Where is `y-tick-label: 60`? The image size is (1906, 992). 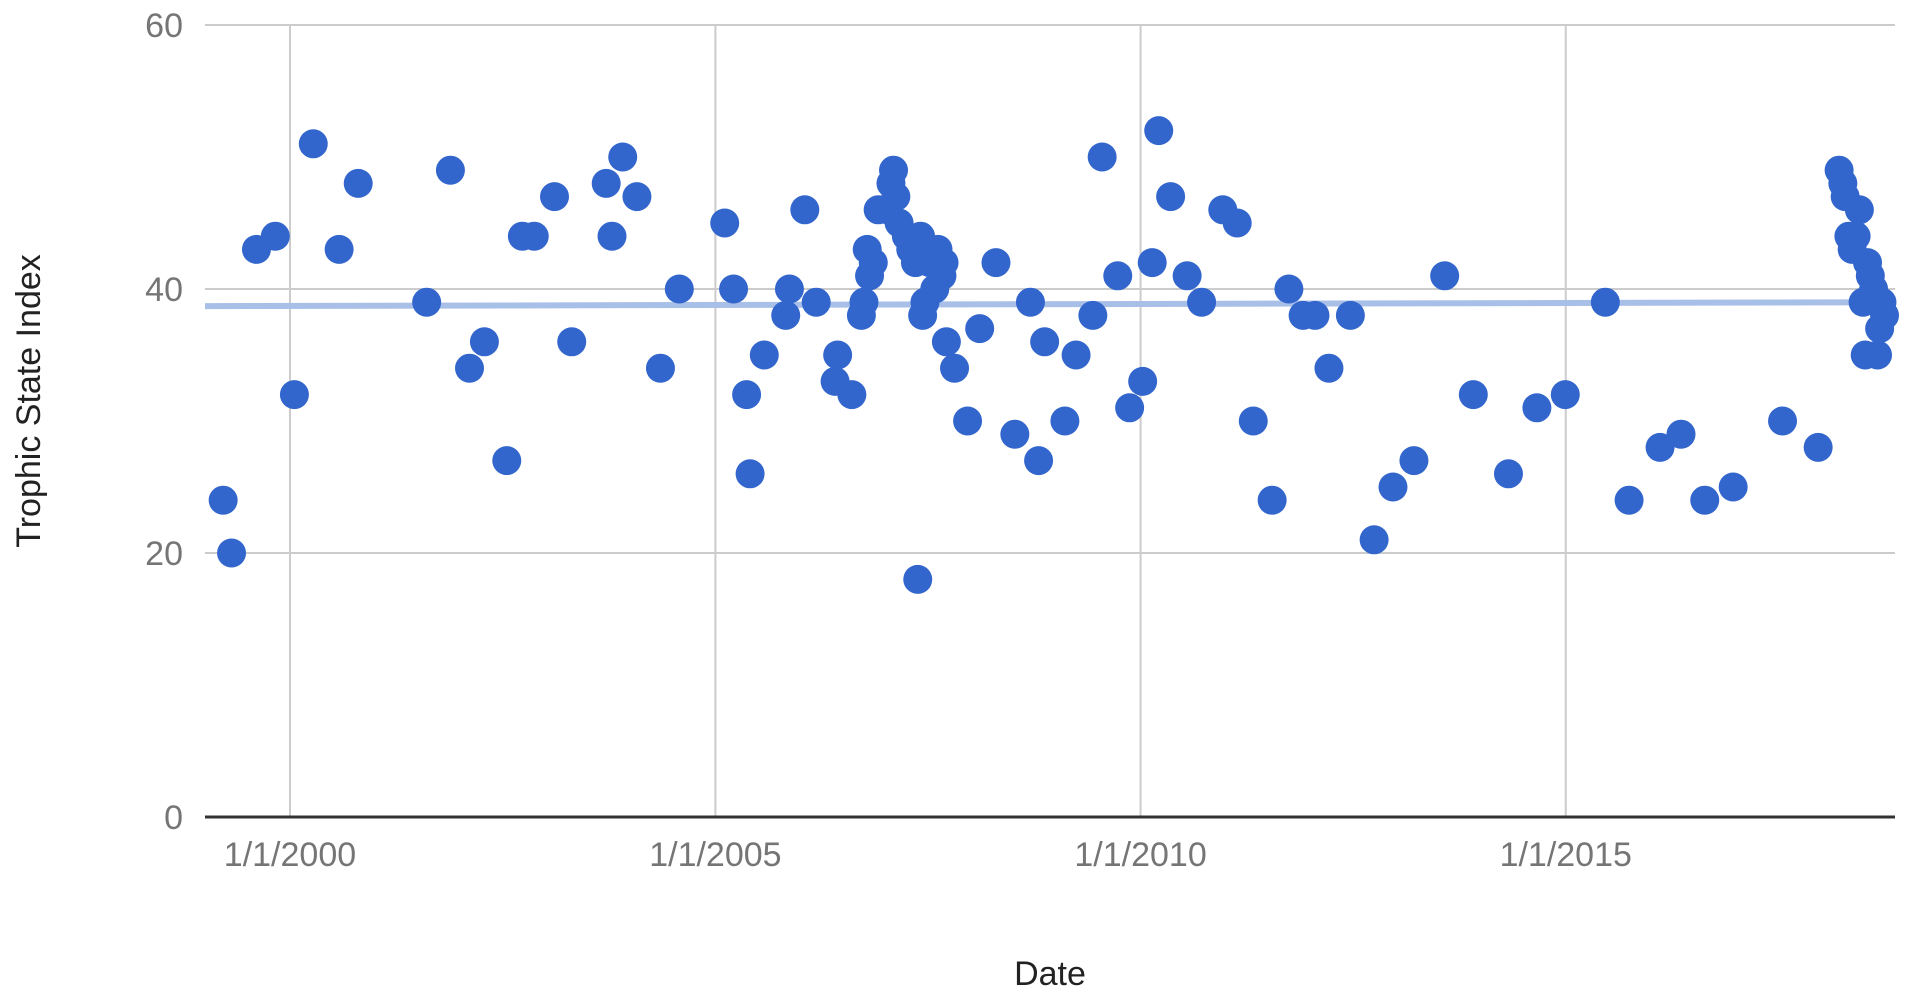
y-tick-label: 60 is located at coordinates (164, 26).